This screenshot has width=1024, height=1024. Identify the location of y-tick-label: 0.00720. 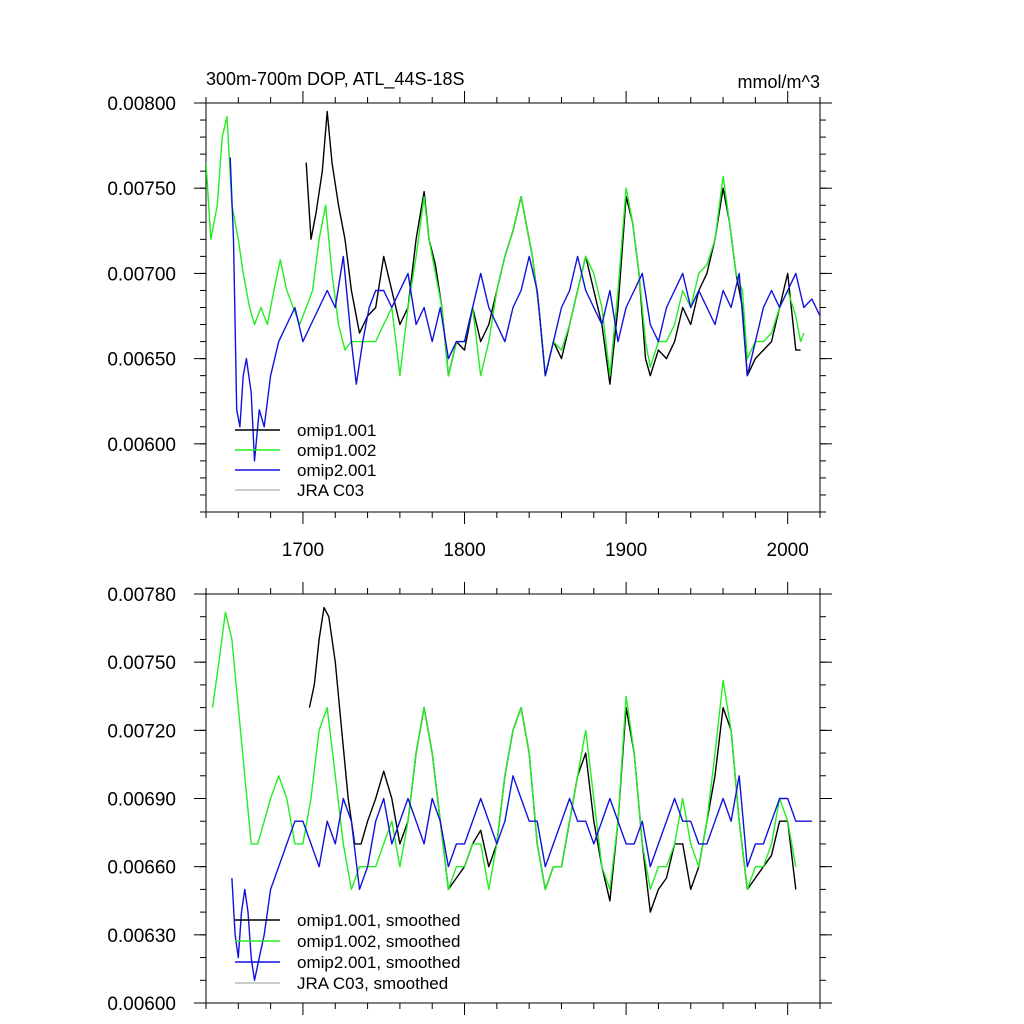
(141, 731).